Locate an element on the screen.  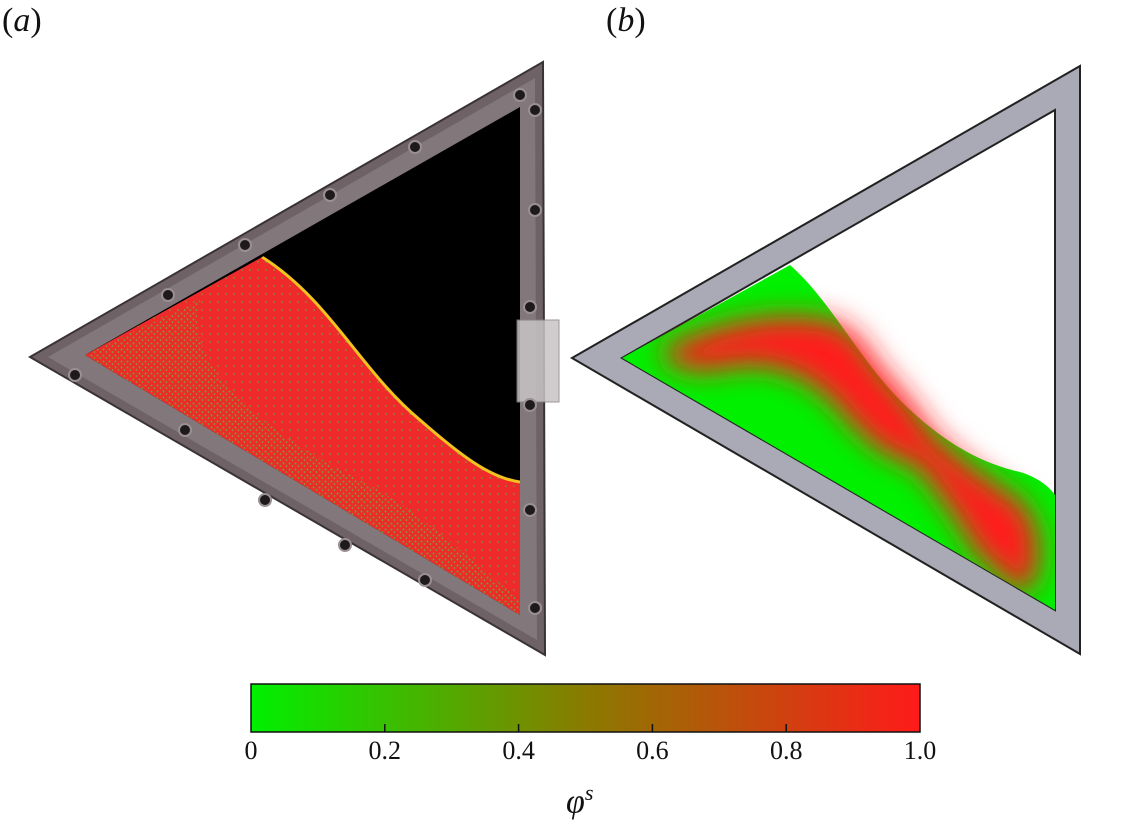
colorbar-gradient is located at coordinates (585, 708).